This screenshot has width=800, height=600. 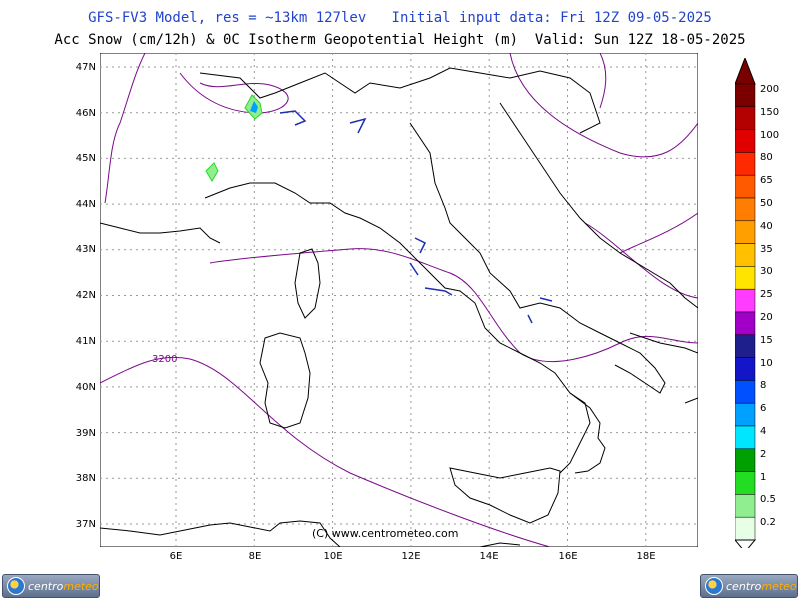 I want to click on lon-label: 16E, so click(x=568, y=556).